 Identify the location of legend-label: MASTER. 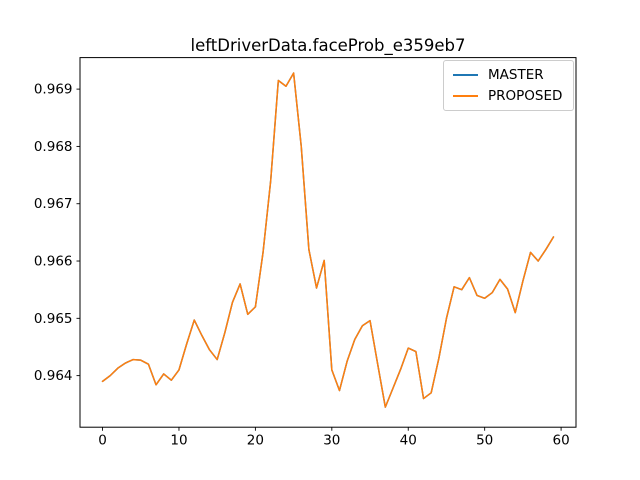
(516, 75).